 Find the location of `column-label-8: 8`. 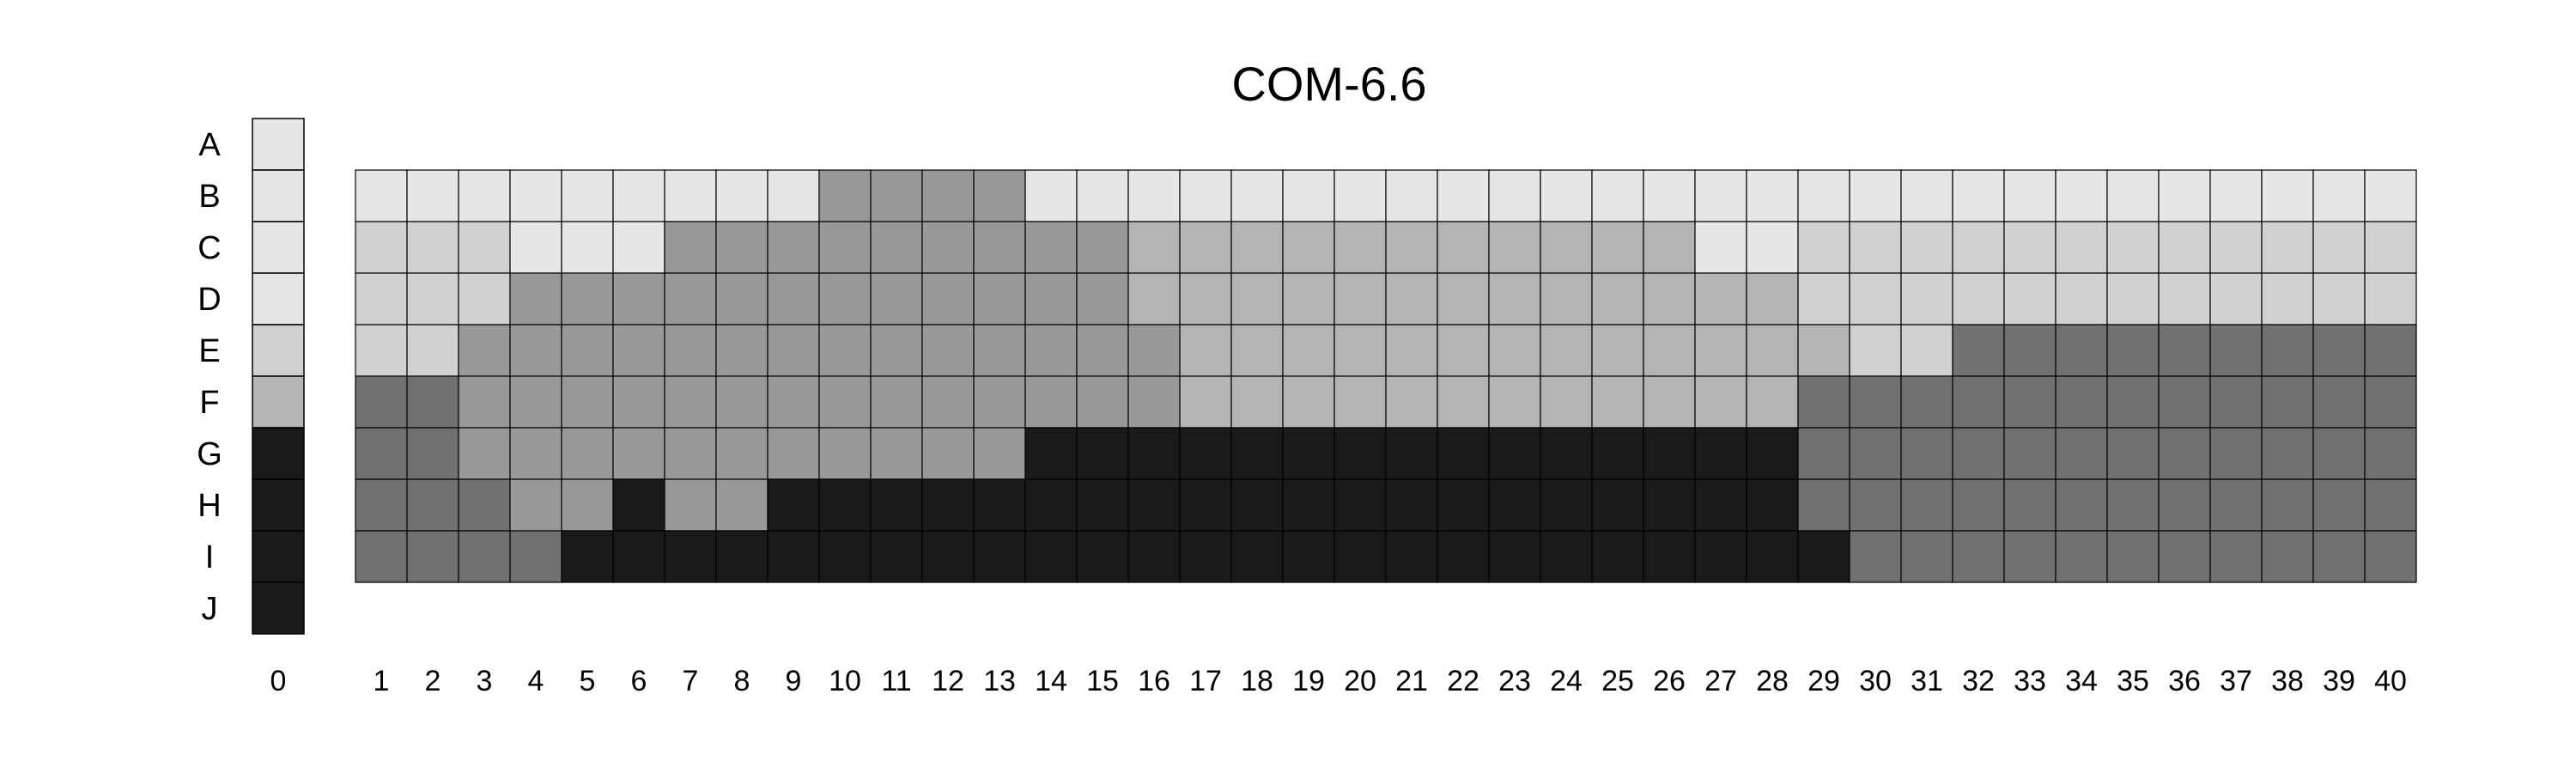

column-label-8: 8 is located at coordinates (742, 681).